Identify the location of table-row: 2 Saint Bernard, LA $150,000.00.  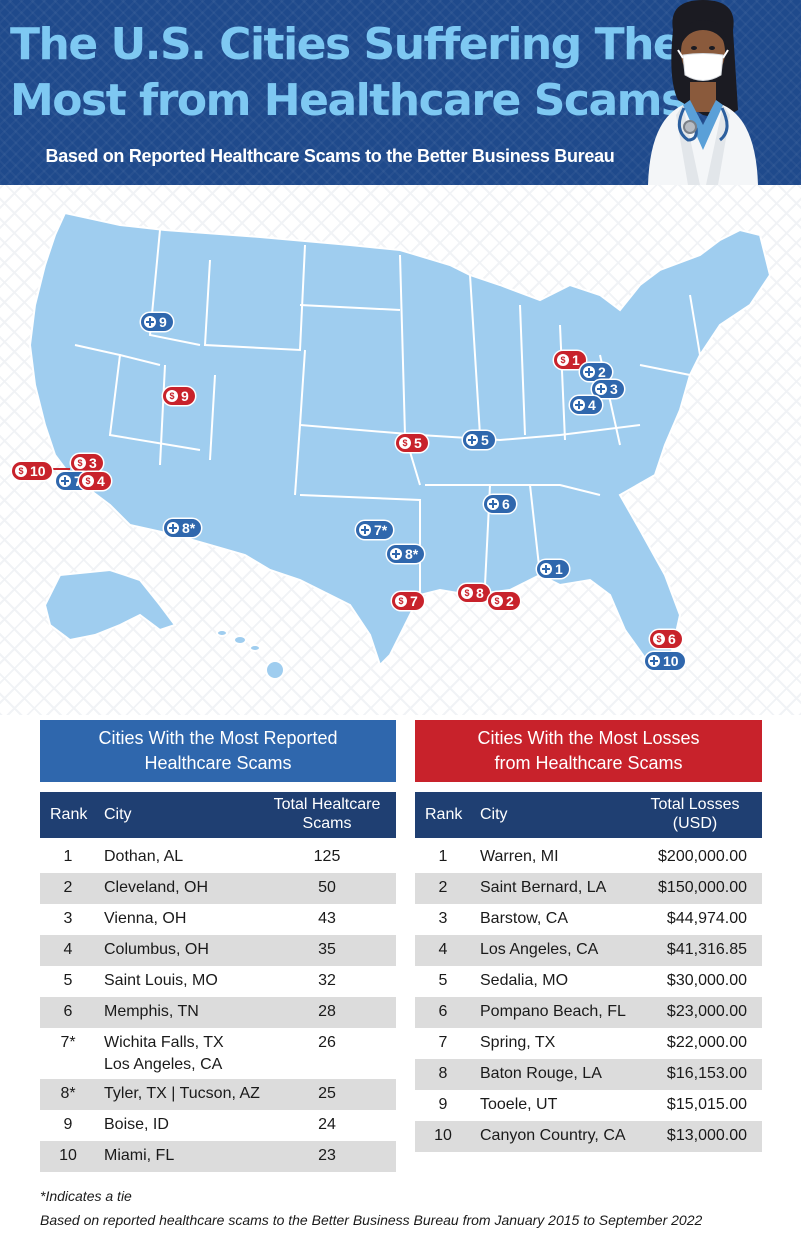
(588, 888).